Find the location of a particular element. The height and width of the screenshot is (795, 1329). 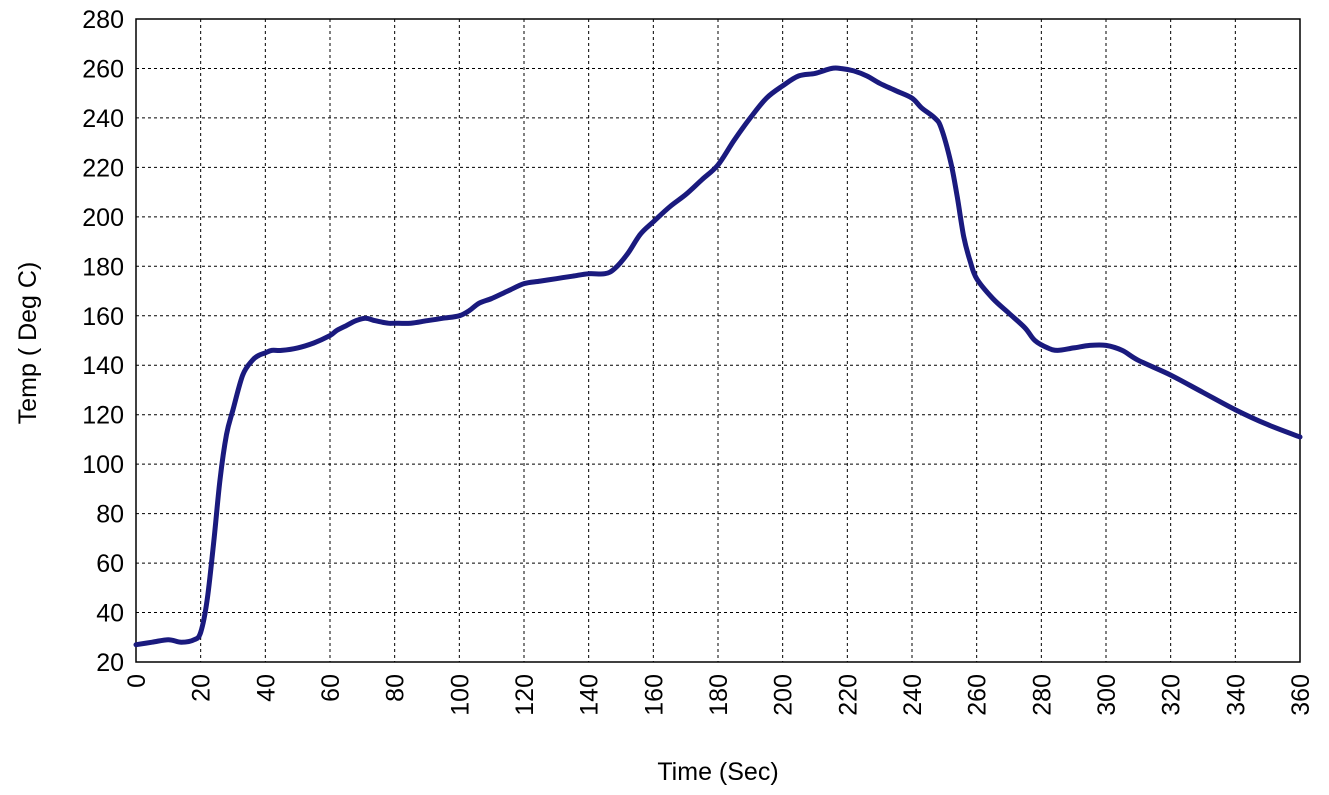

x-tick-label: 20 is located at coordinates (202, 688).